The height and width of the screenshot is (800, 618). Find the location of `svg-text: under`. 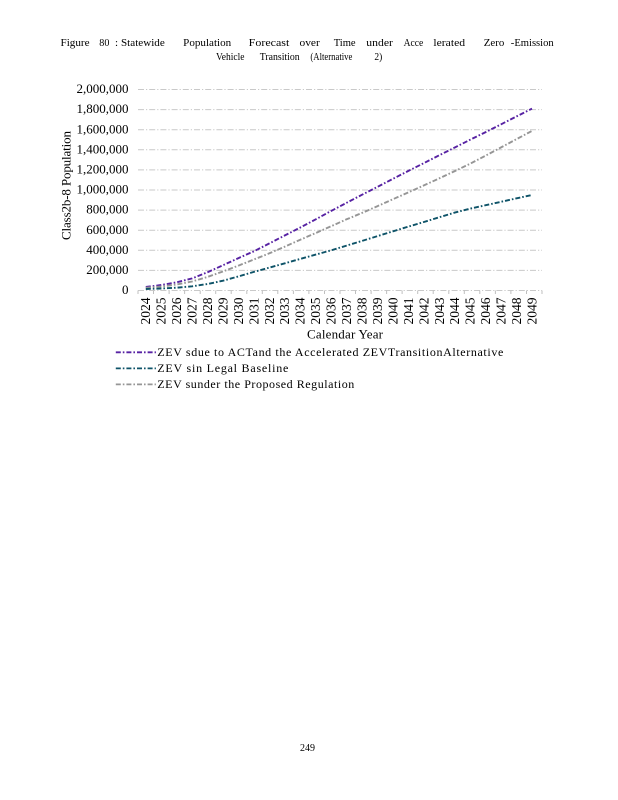

svg-text: under is located at coordinates (379, 43).